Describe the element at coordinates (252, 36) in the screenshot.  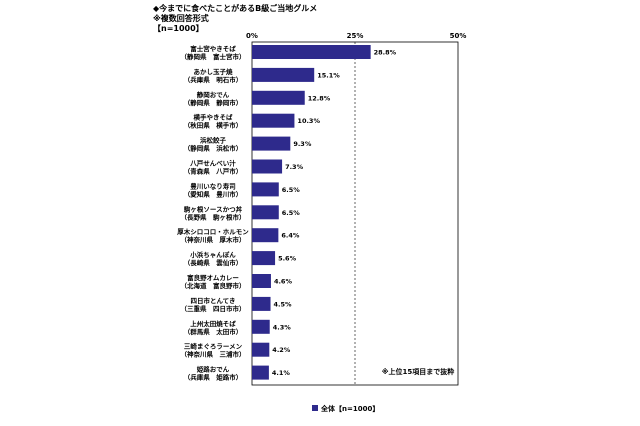
I see `x-tick-label: 0%` at that location.